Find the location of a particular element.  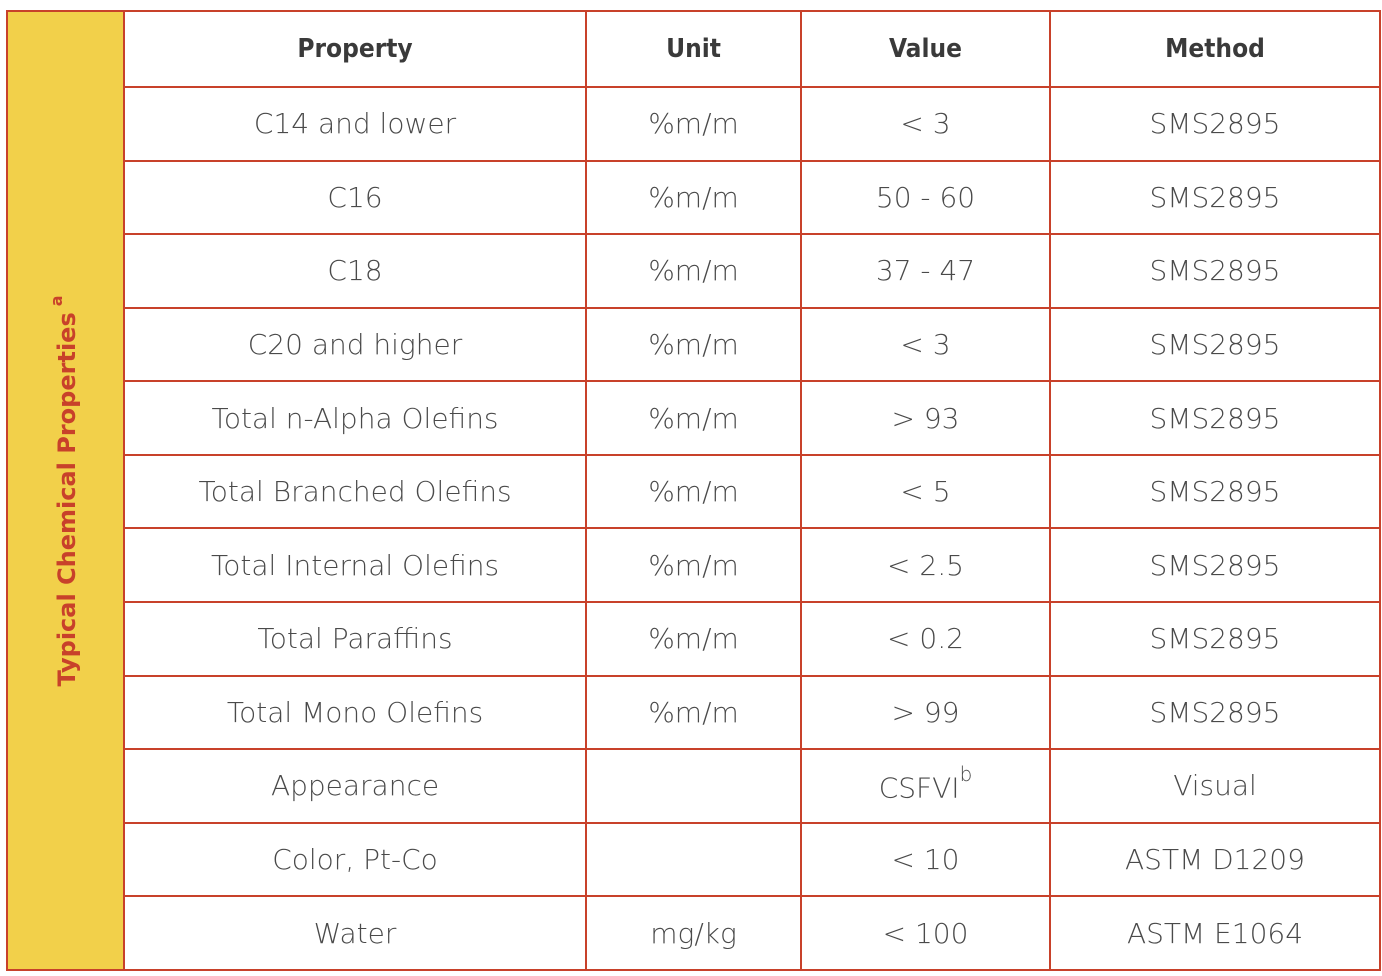

property-cell: Water is located at coordinates (355, 933).